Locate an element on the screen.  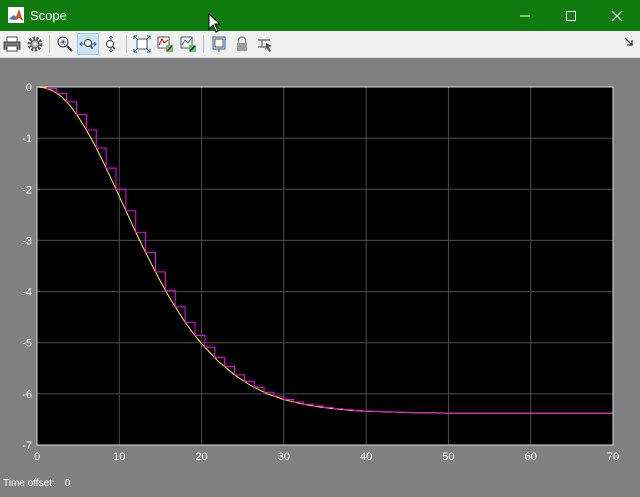
zoom-in-button is located at coordinates (65, 44).